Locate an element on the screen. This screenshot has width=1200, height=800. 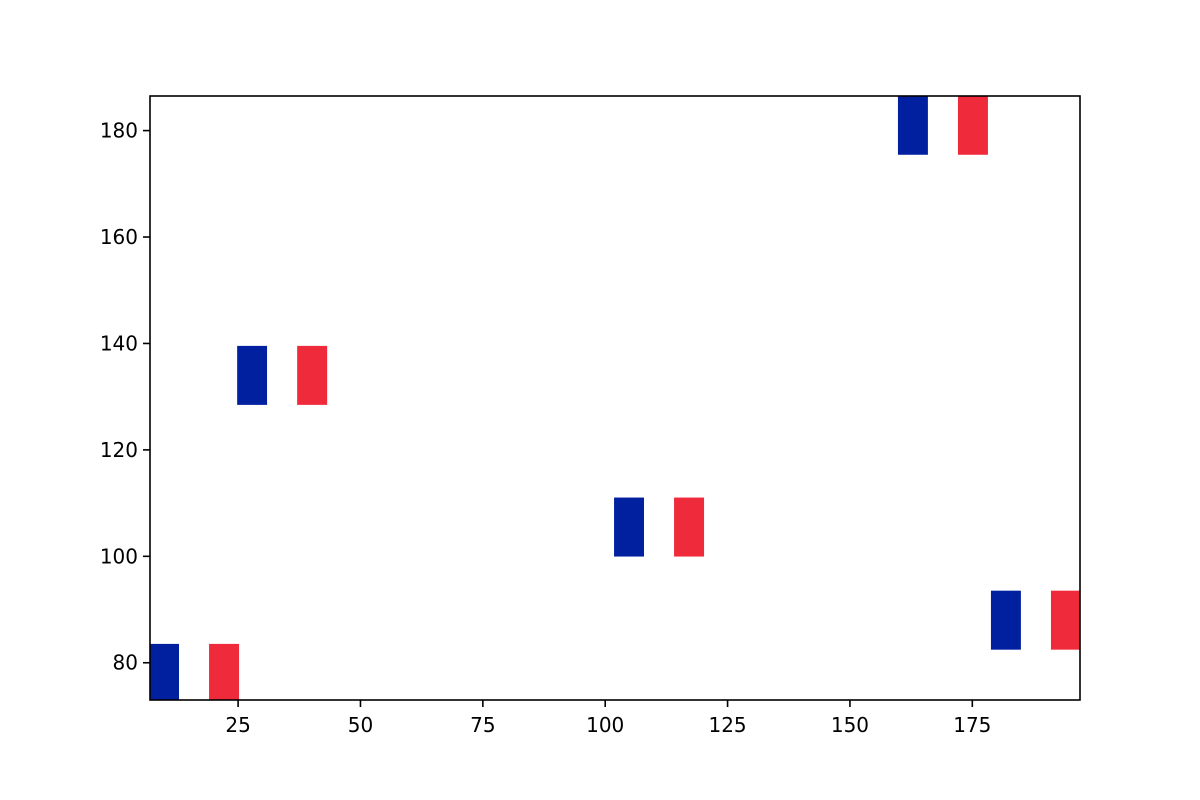
y-axis: 80 100 120 140 160 180 is located at coordinates (125, 397).